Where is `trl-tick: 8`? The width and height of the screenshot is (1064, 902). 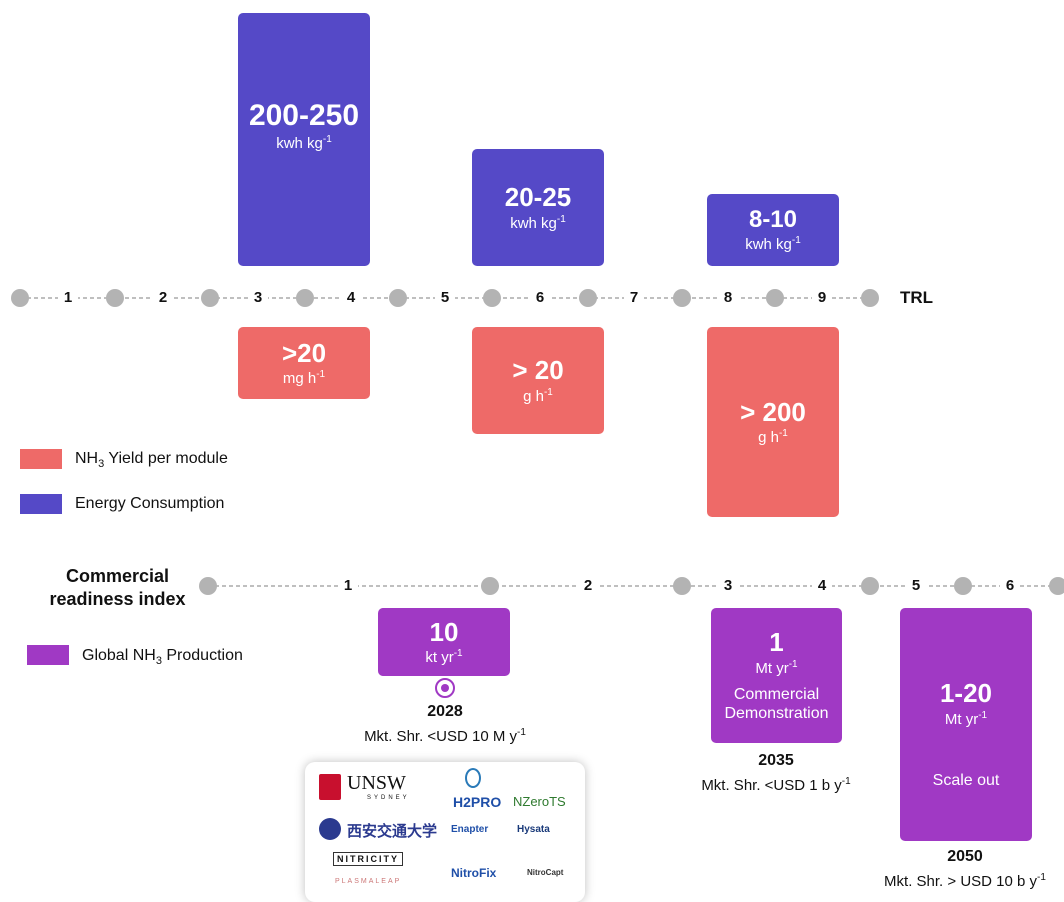 trl-tick: 8 is located at coordinates (728, 297).